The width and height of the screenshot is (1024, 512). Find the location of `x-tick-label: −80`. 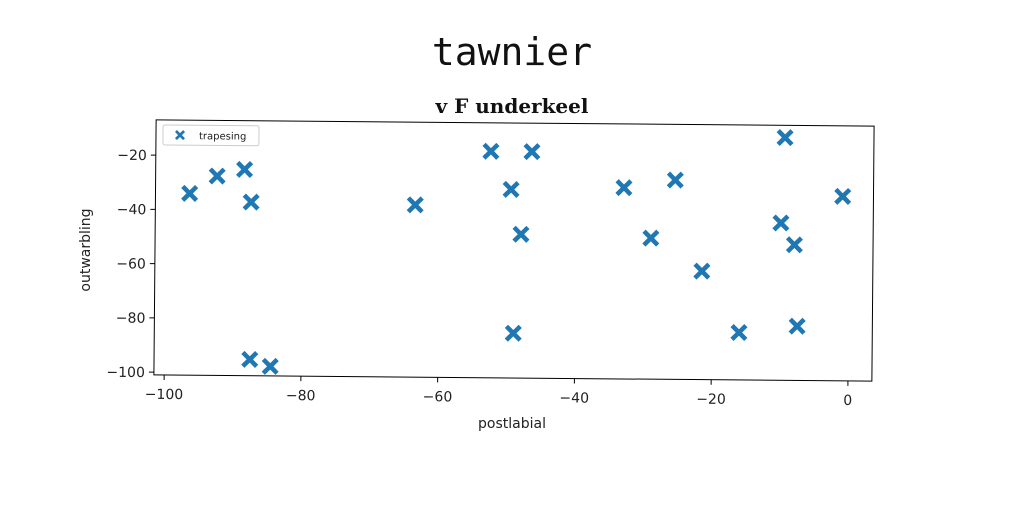

x-tick-label: −80 is located at coordinates (301, 396).